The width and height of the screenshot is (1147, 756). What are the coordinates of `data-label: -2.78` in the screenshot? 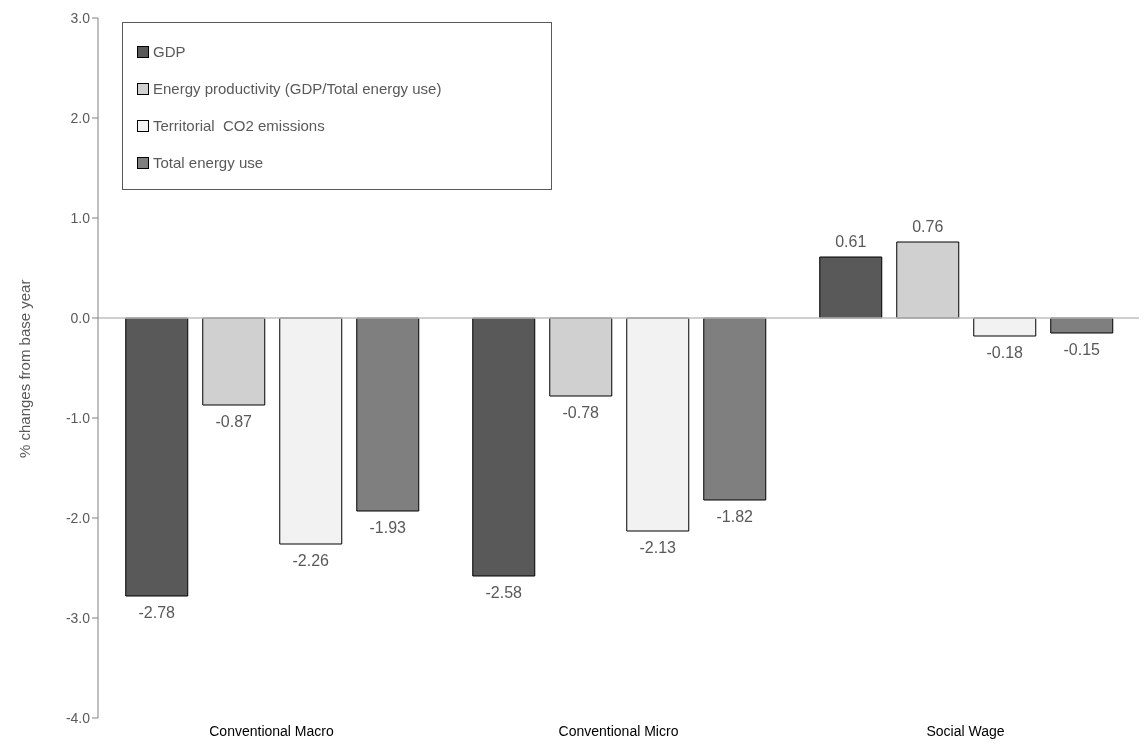 It's located at (157, 612).